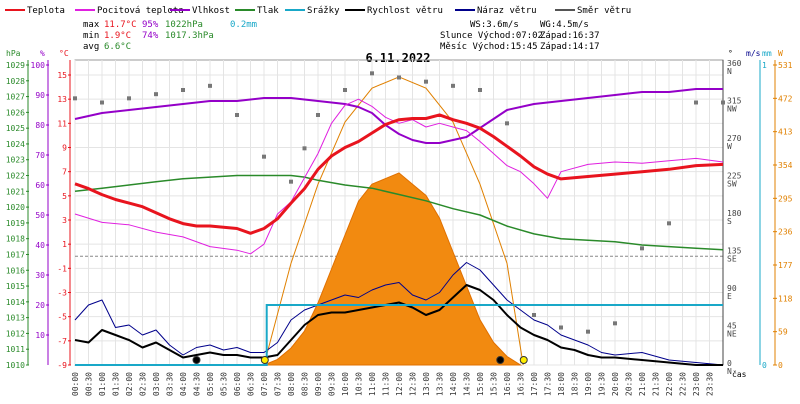 This screenshot has width=800, height=404. I want to click on time-tick-label: 08:00, so click(291, 384).